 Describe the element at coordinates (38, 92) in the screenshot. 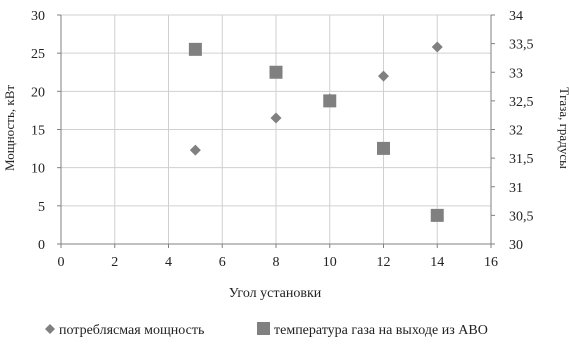

I see `y-left-tick-label: 20` at that location.